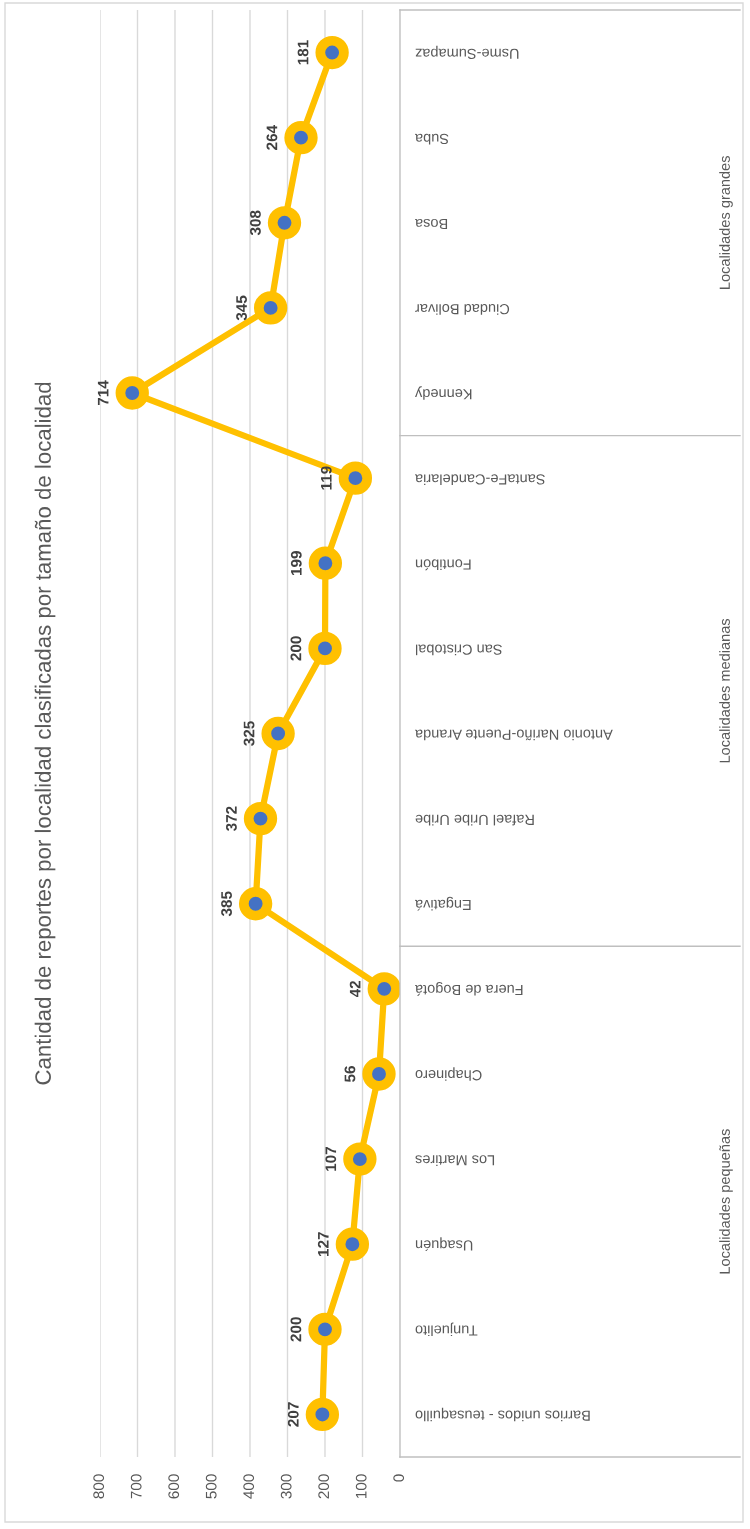 The height and width of the screenshot is (1529, 750). What do you see at coordinates (226, 904) in the screenshot?
I see `data-label: 385` at bounding box center [226, 904].